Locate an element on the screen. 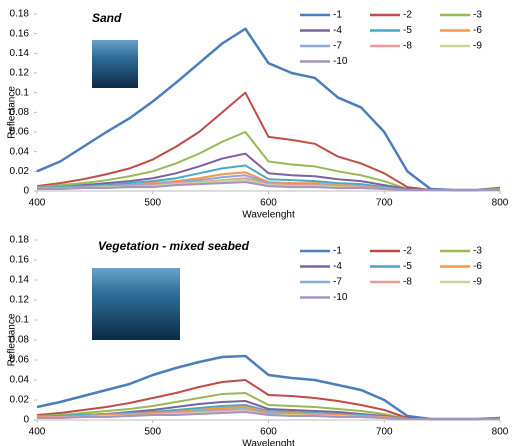 This screenshot has height=446, width=513. chart-title: Sand is located at coordinates (107, 18).